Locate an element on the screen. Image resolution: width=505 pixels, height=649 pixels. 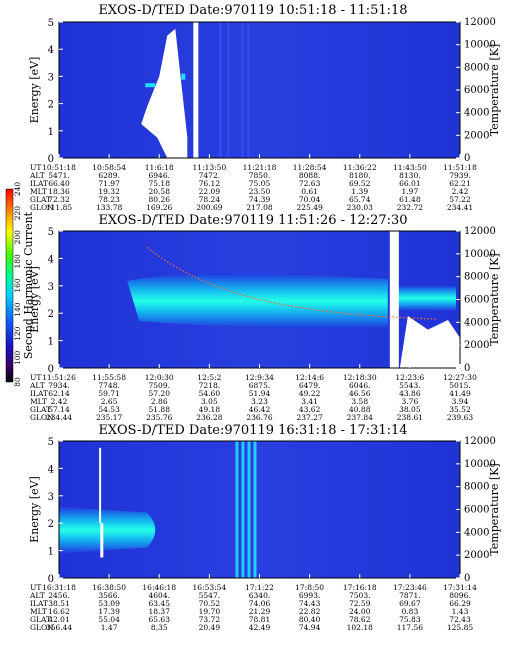
table-cell: 236.76 is located at coordinates (259, 417).